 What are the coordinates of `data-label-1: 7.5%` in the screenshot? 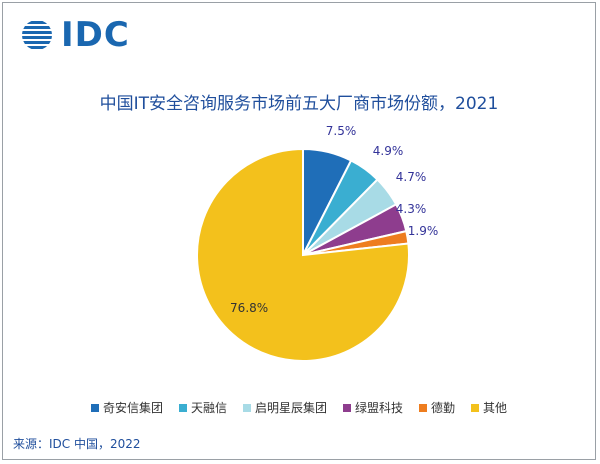 It's located at (341, 131).